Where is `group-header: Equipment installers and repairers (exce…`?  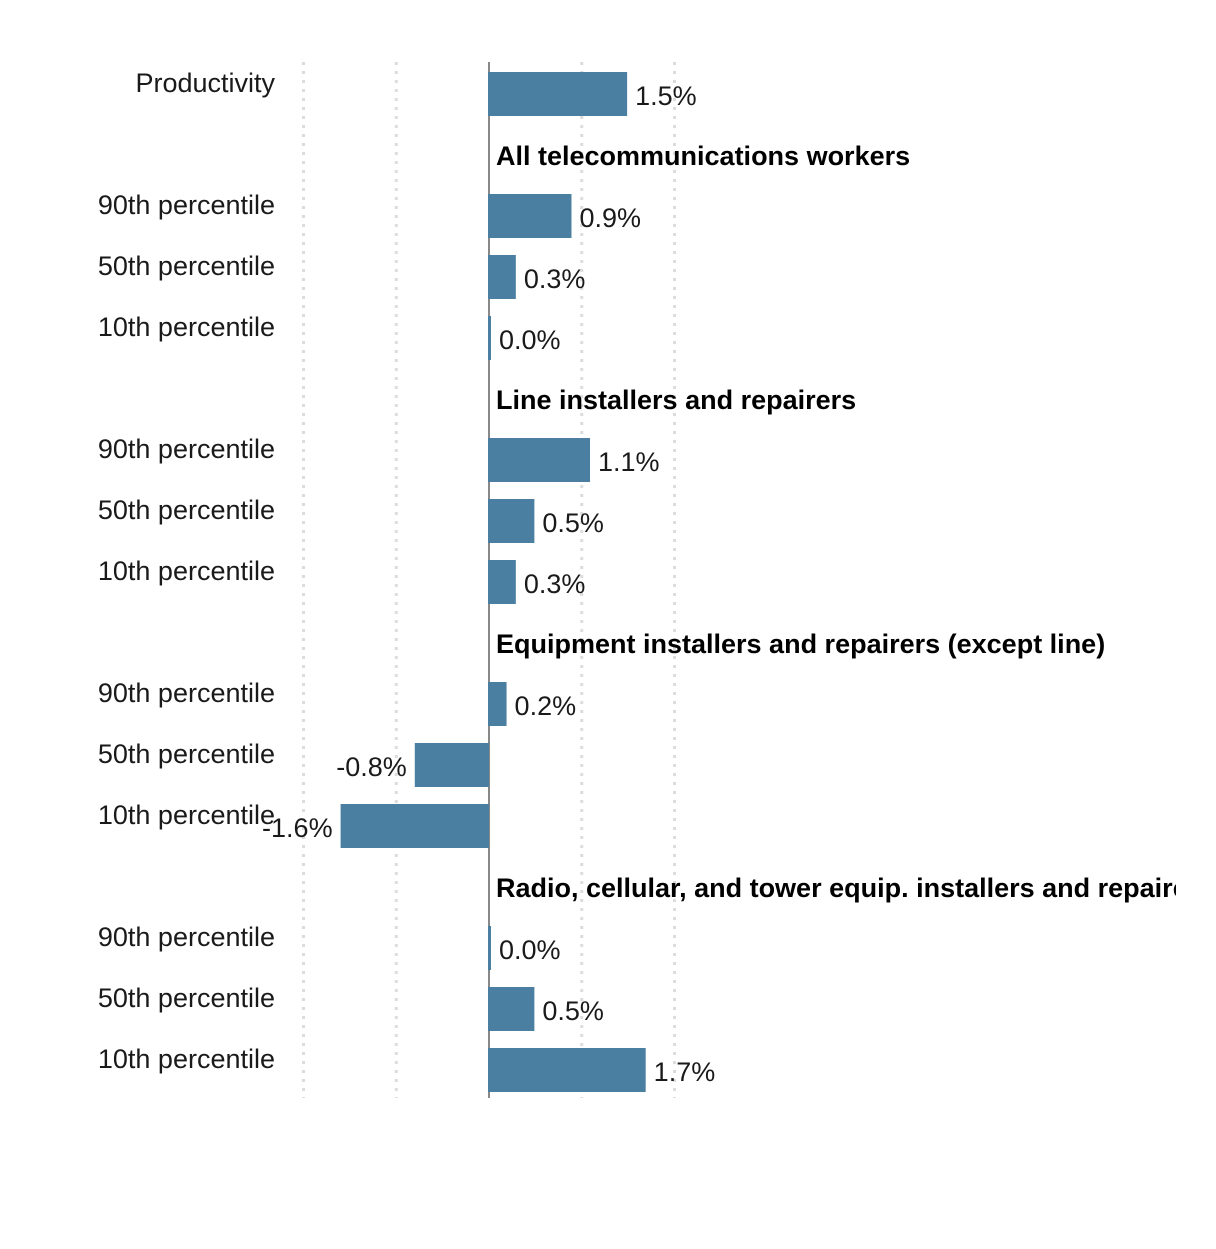 group-header: Equipment installers and repairers (exce… is located at coordinates (800, 644).